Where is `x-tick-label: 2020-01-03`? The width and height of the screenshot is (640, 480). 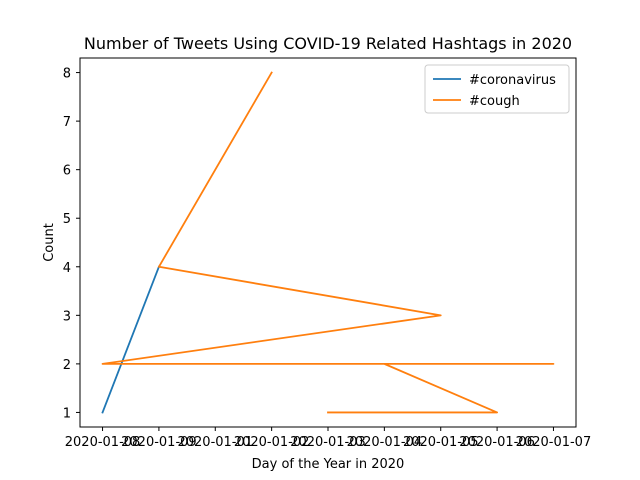 x-tick-label: 2020-01-03 is located at coordinates (328, 442).